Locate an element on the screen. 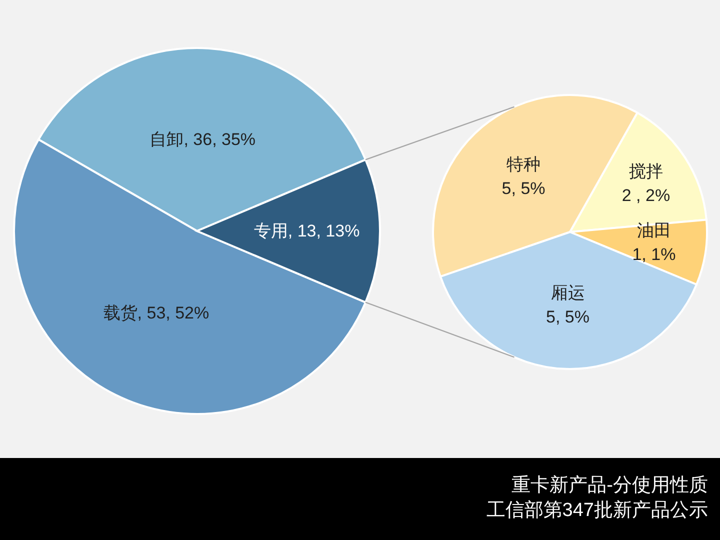  text: 工信部第347批新产品公示 is located at coordinates (597, 510).